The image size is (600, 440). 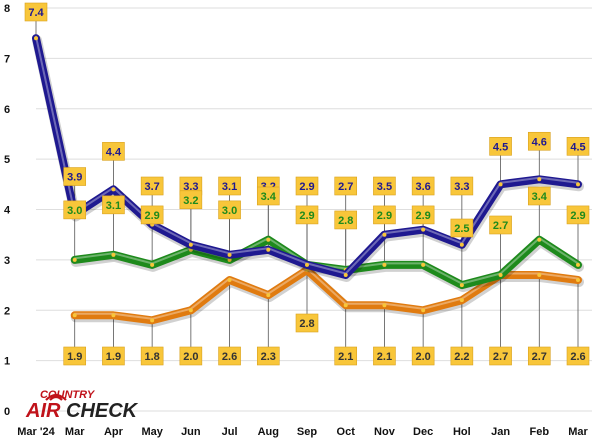 I want to click on data-label: 7.4, so click(x=36, y=13).